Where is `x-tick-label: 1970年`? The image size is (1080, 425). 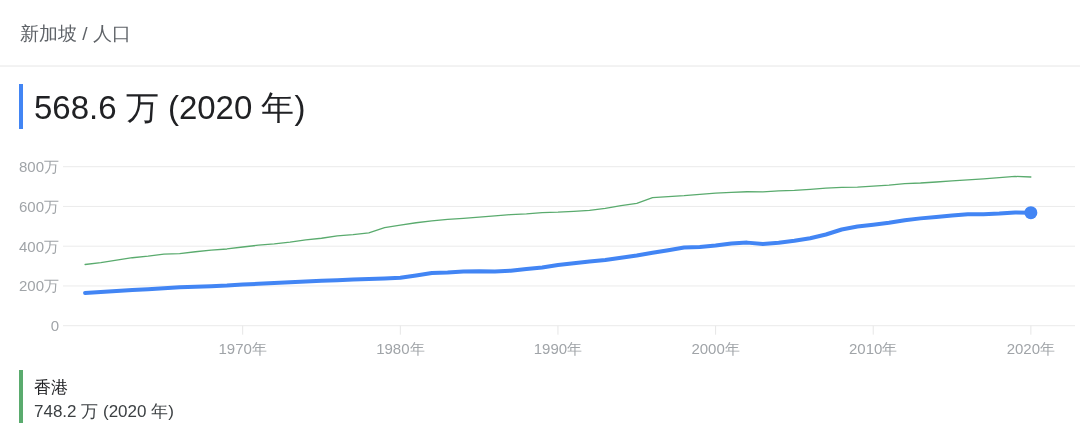
x-tick-label: 1970年 is located at coordinates (242, 348).